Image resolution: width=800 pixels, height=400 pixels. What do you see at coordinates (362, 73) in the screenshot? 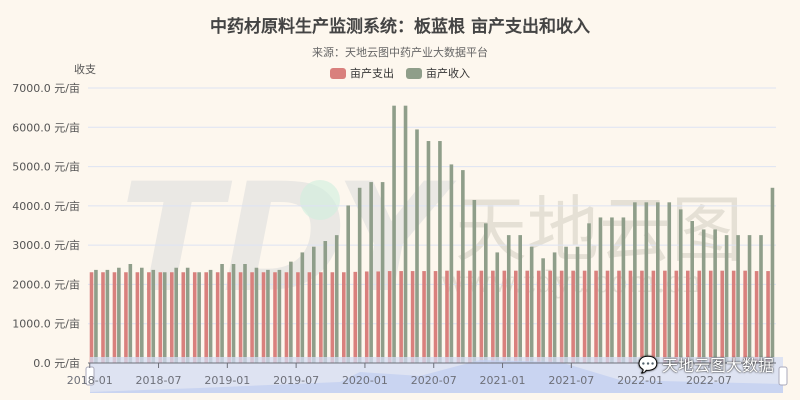
I see `legend-item-cost: 亩产支出` at bounding box center [362, 73].